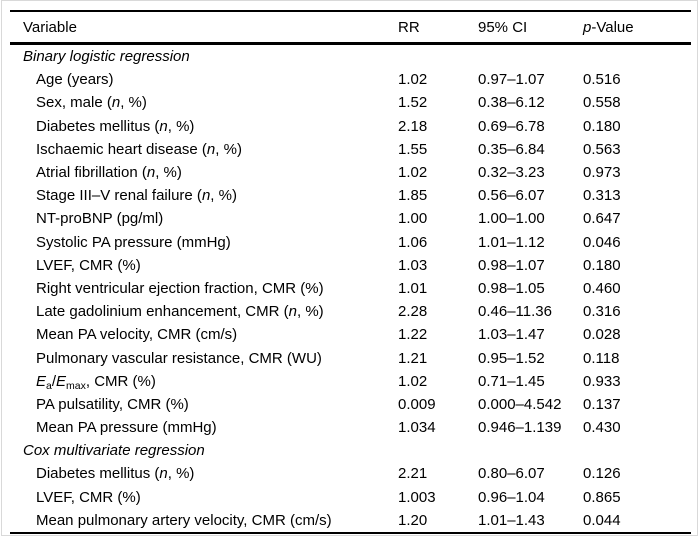 The width and height of the screenshot is (700, 547). I want to click on p-cell: 0.933, so click(602, 381).